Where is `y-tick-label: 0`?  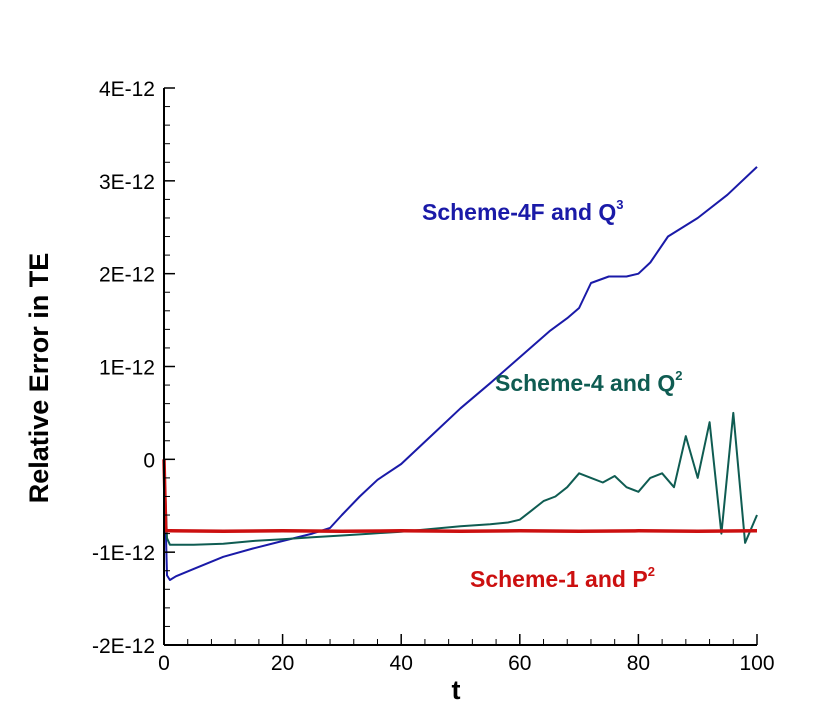 y-tick-label: 0 is located at coordinates (149, 460).